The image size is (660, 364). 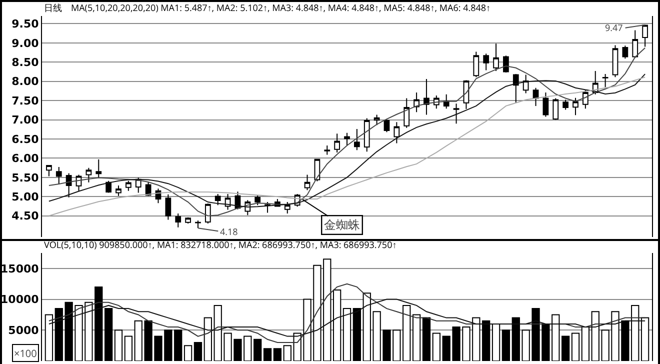 I want to click on annotation: 9.47, so click(x=614, y=27).